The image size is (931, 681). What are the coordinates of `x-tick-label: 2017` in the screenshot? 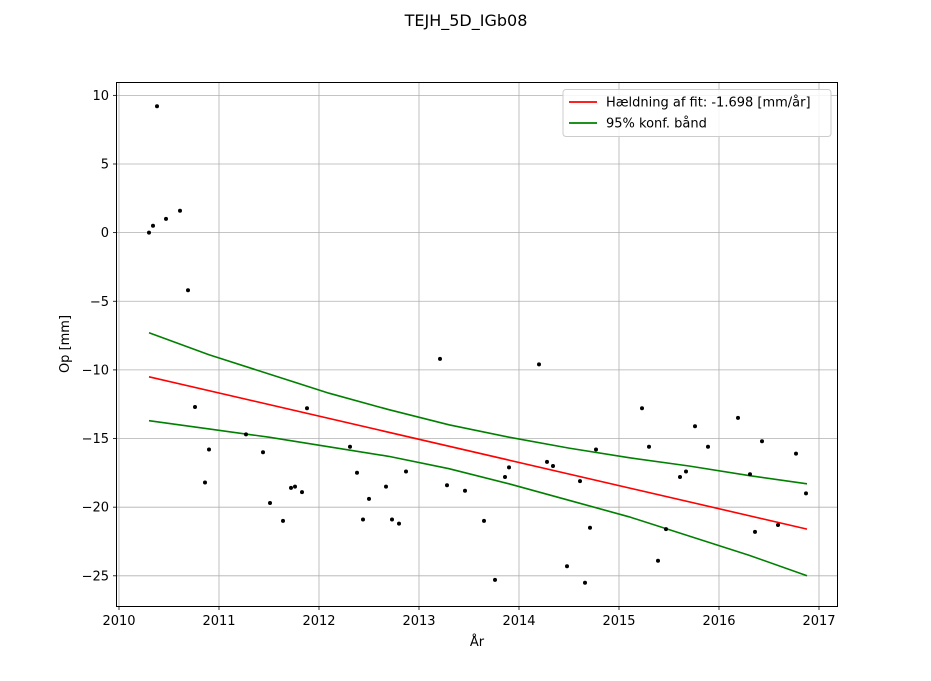 It's located at (818, 621).